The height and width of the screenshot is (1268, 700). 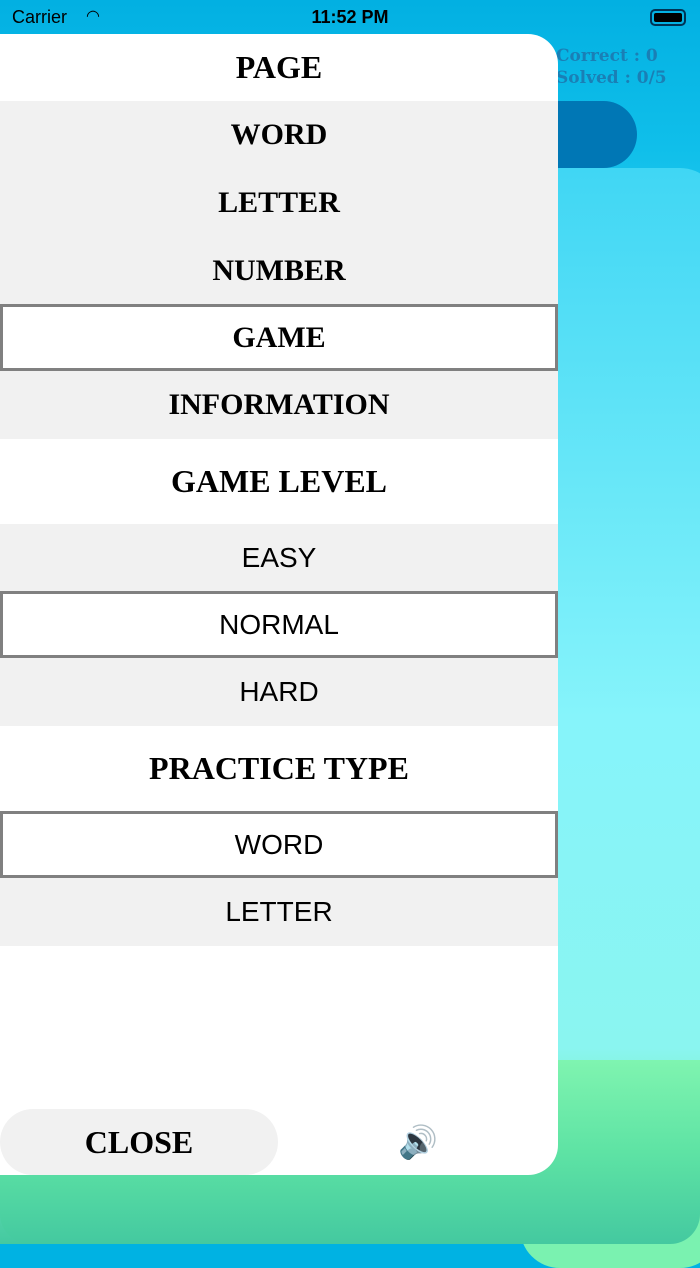 What do you see at coordinates (279, 405) in the screenshot?
I see `menu-item-information: INFORMATION` at bounding box center [279, 405].